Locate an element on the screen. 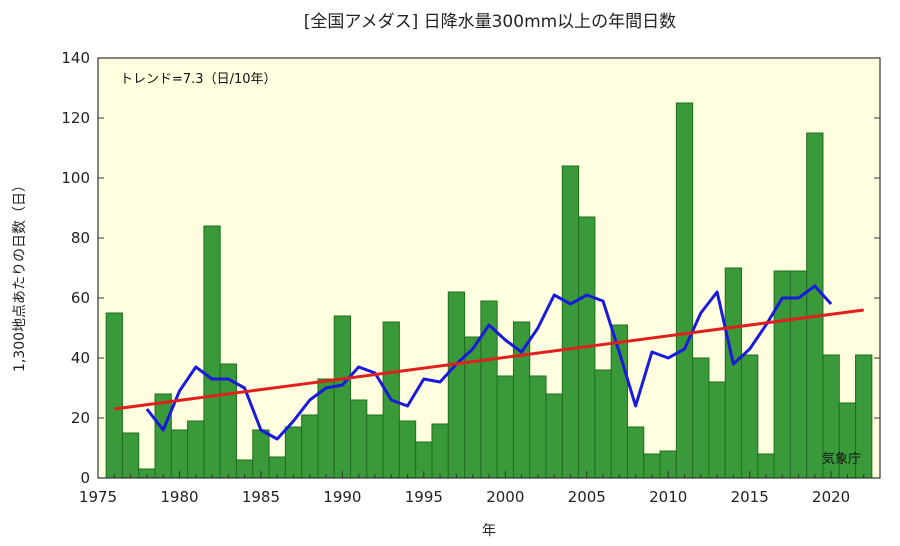 Image resolution: width=900 pixels, height=546 pixels. bar-2011 is located at coordinates (684, 290).